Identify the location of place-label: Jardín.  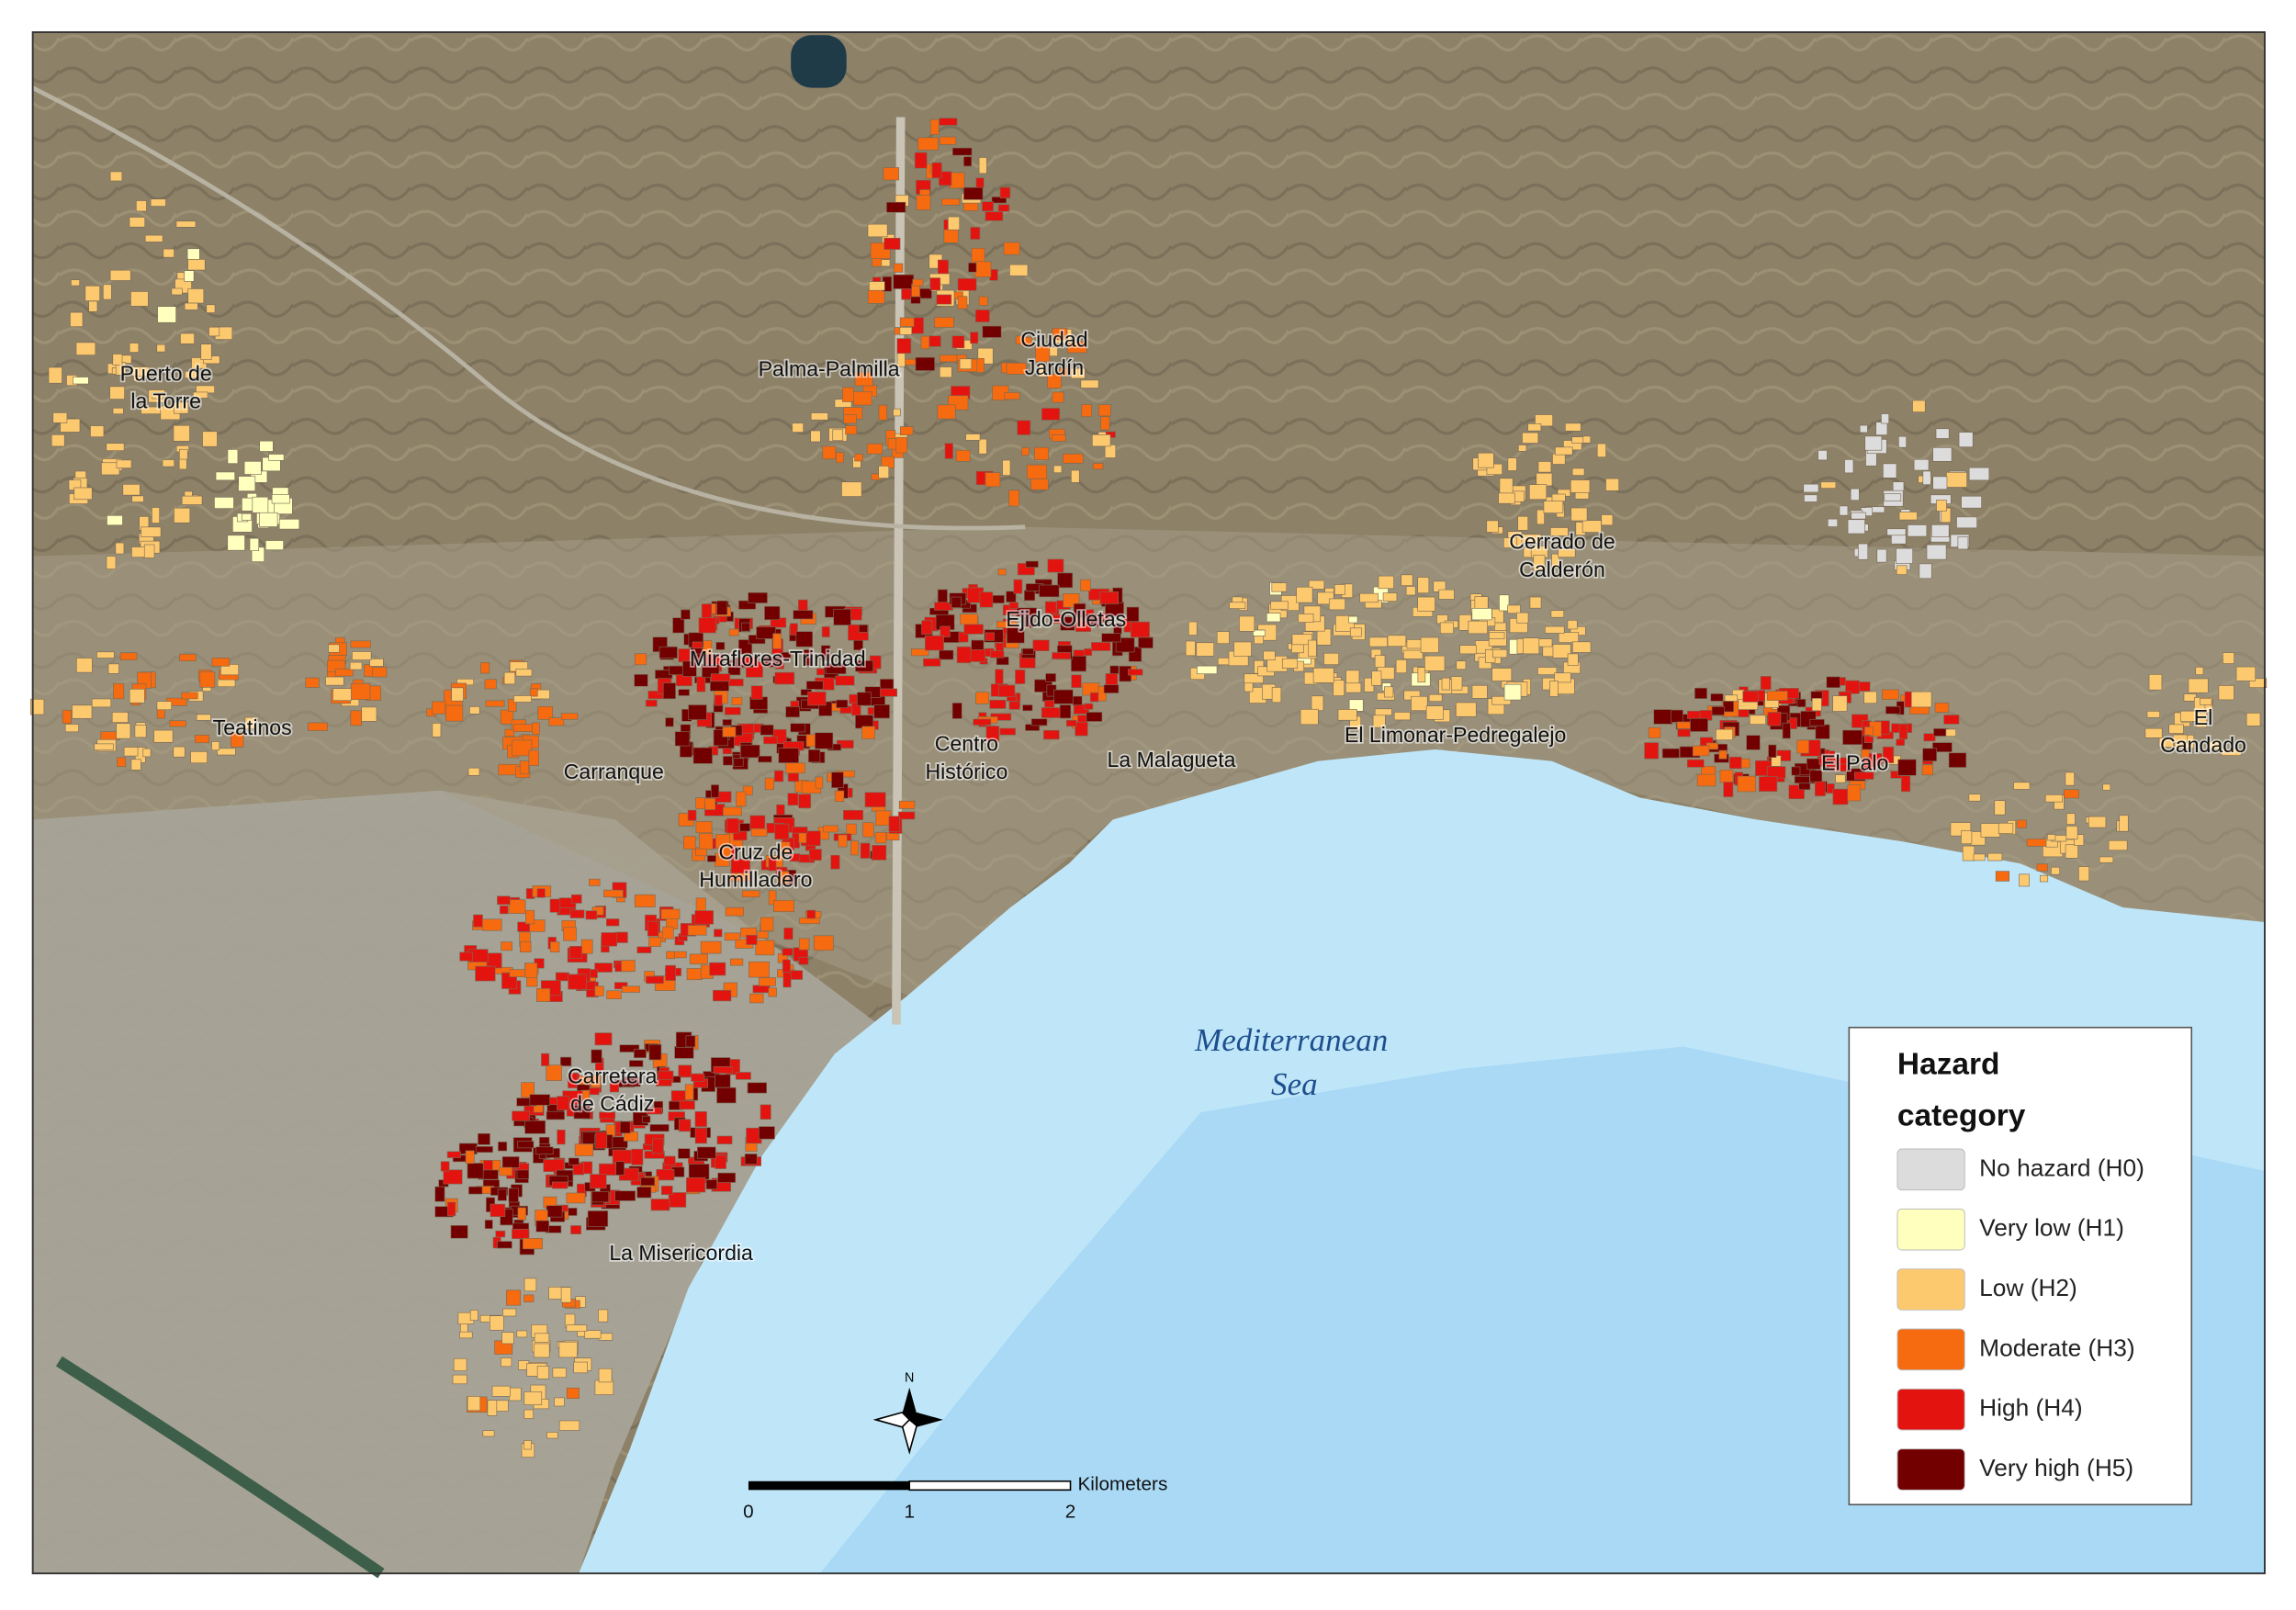
(1054, 367).